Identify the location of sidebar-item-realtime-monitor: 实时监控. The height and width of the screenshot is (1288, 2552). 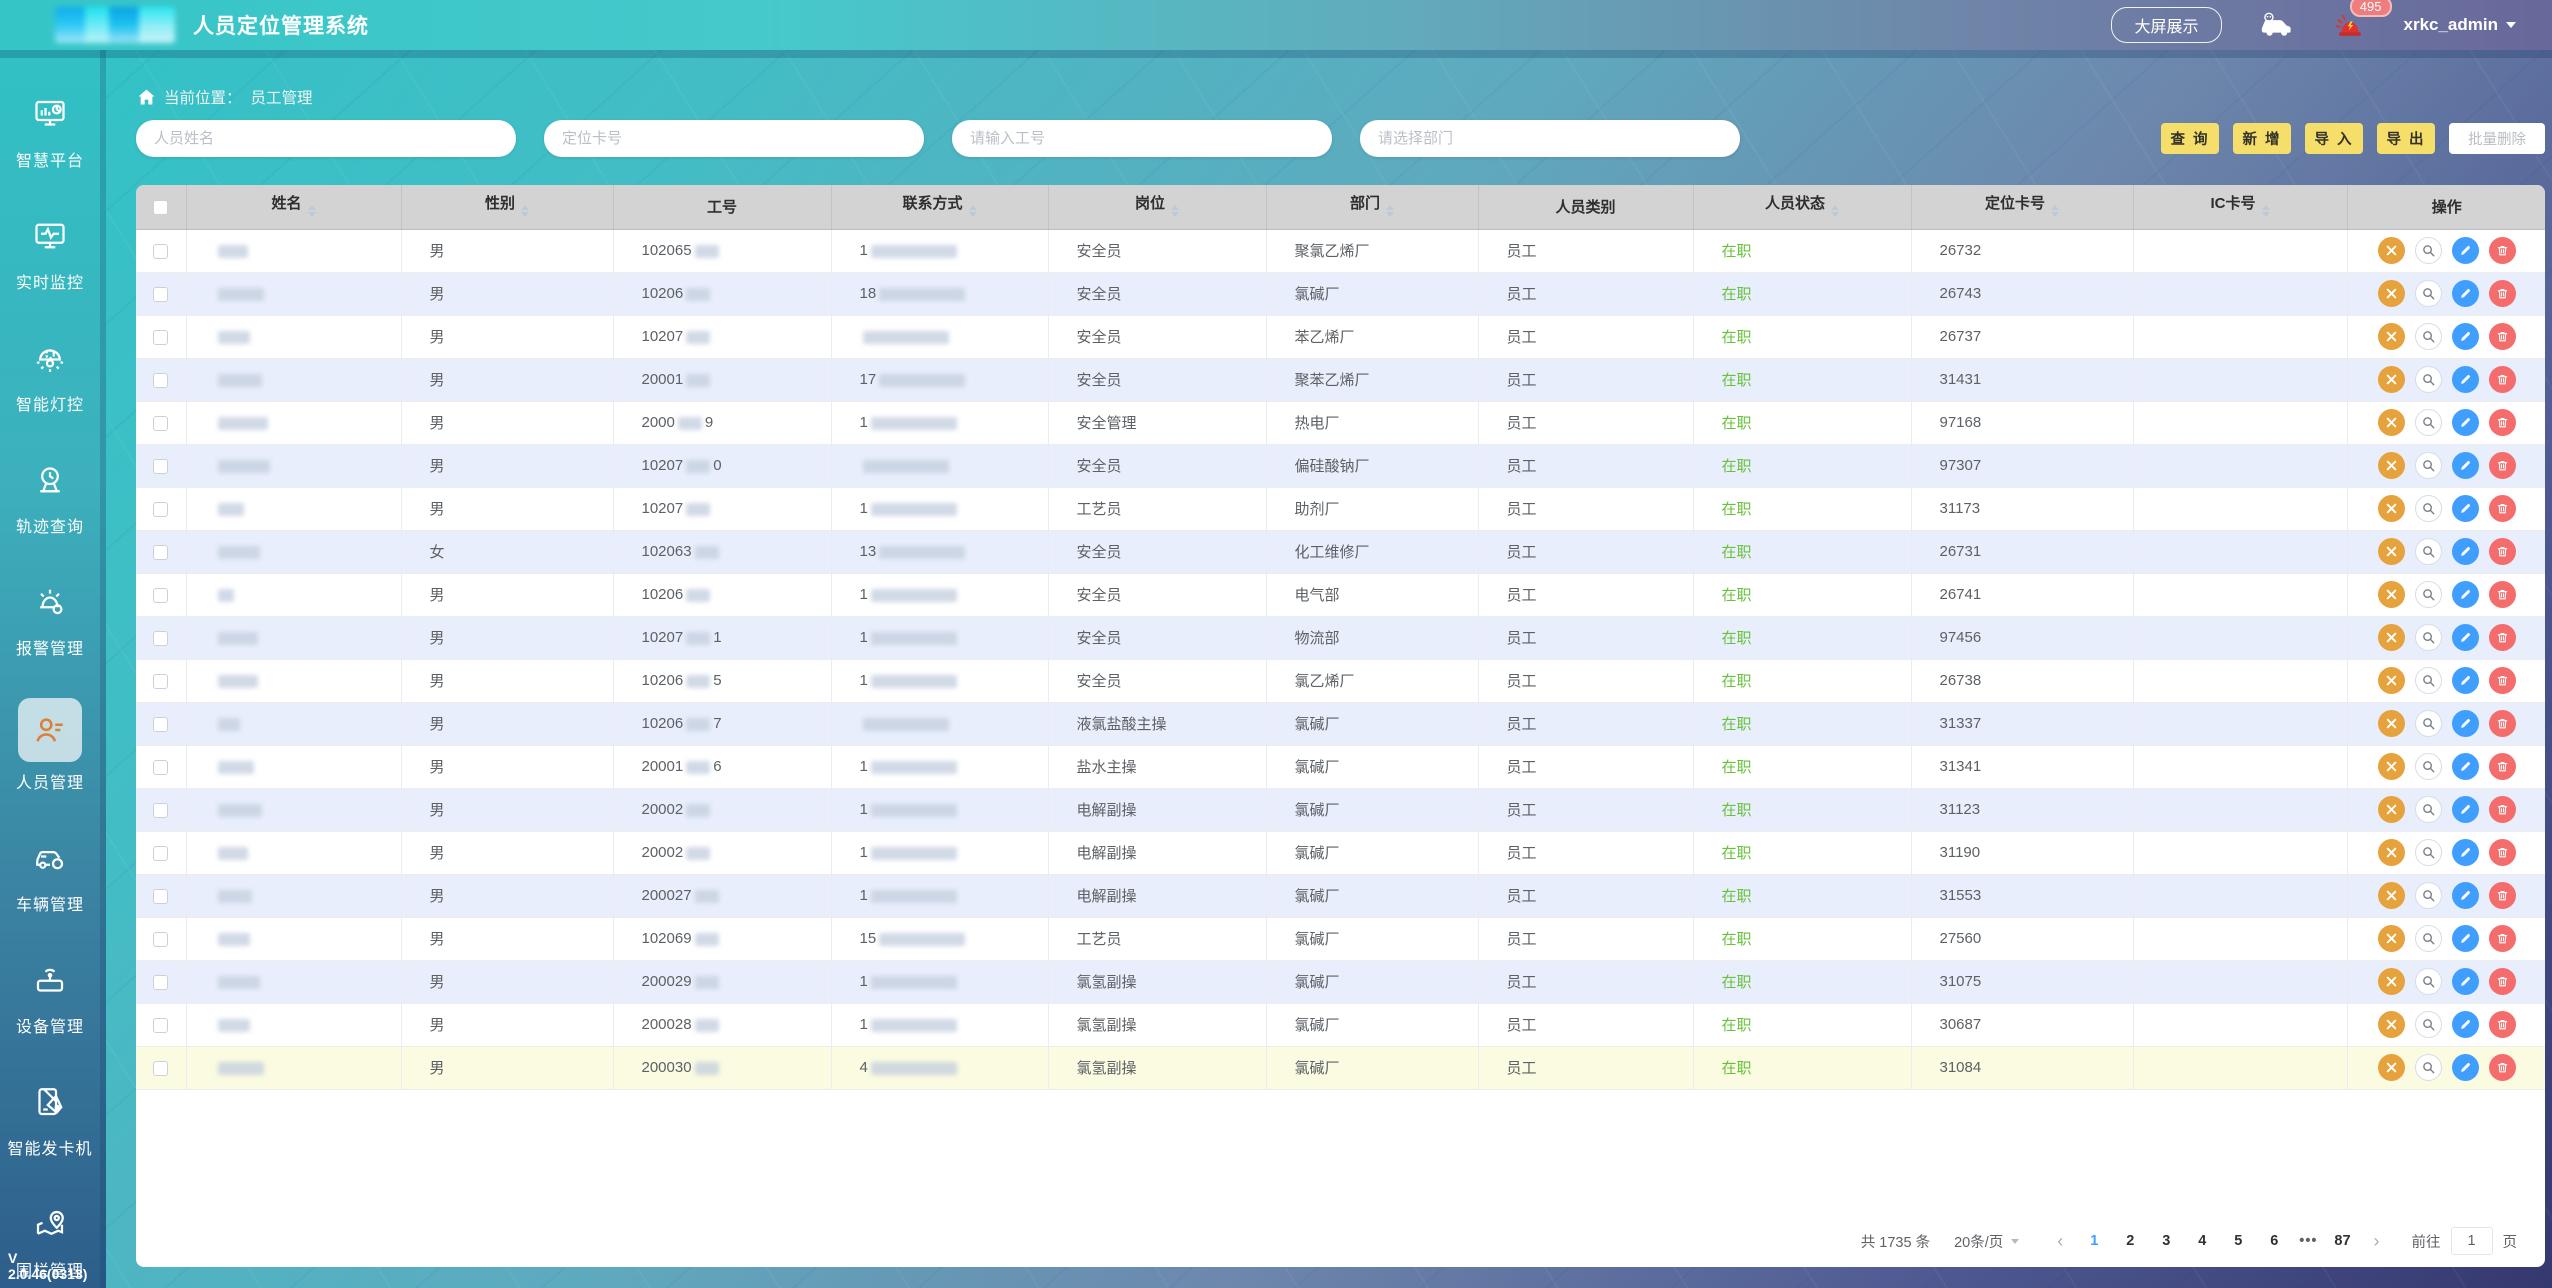
(50, 251).